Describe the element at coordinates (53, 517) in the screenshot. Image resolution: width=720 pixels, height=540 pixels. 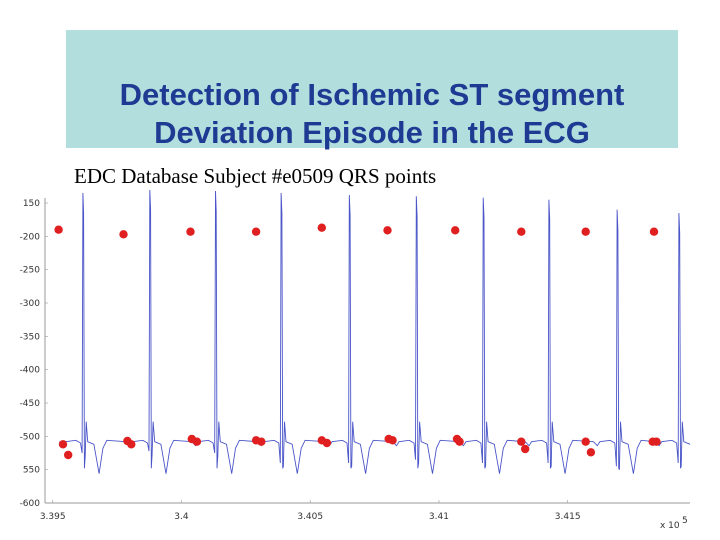
I see `x-tick-label: 3.395` at that location.